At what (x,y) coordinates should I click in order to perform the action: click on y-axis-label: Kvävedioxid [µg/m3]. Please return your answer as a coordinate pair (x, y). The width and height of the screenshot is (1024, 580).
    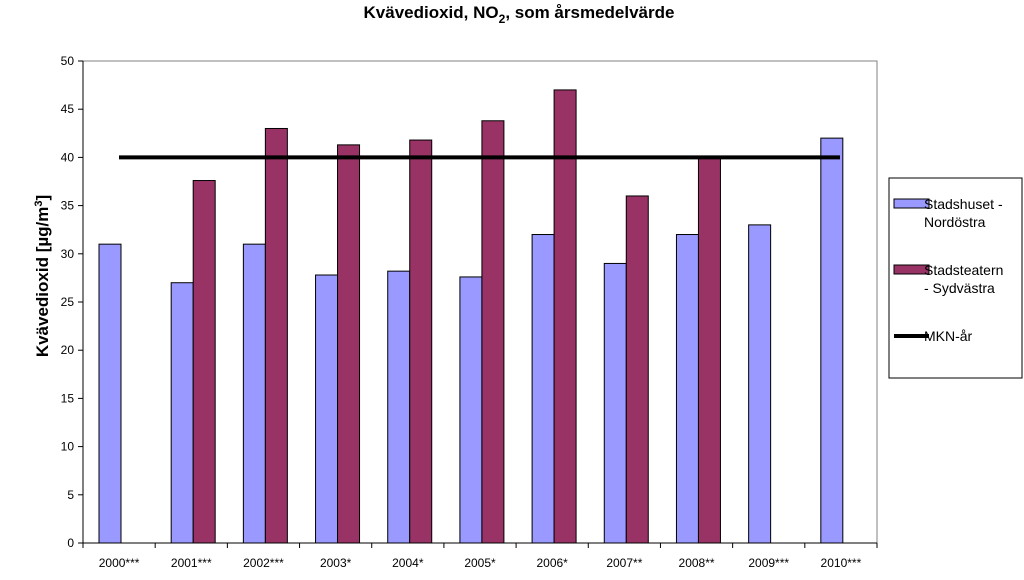
    Looking at the image, I should click on (42, 276).